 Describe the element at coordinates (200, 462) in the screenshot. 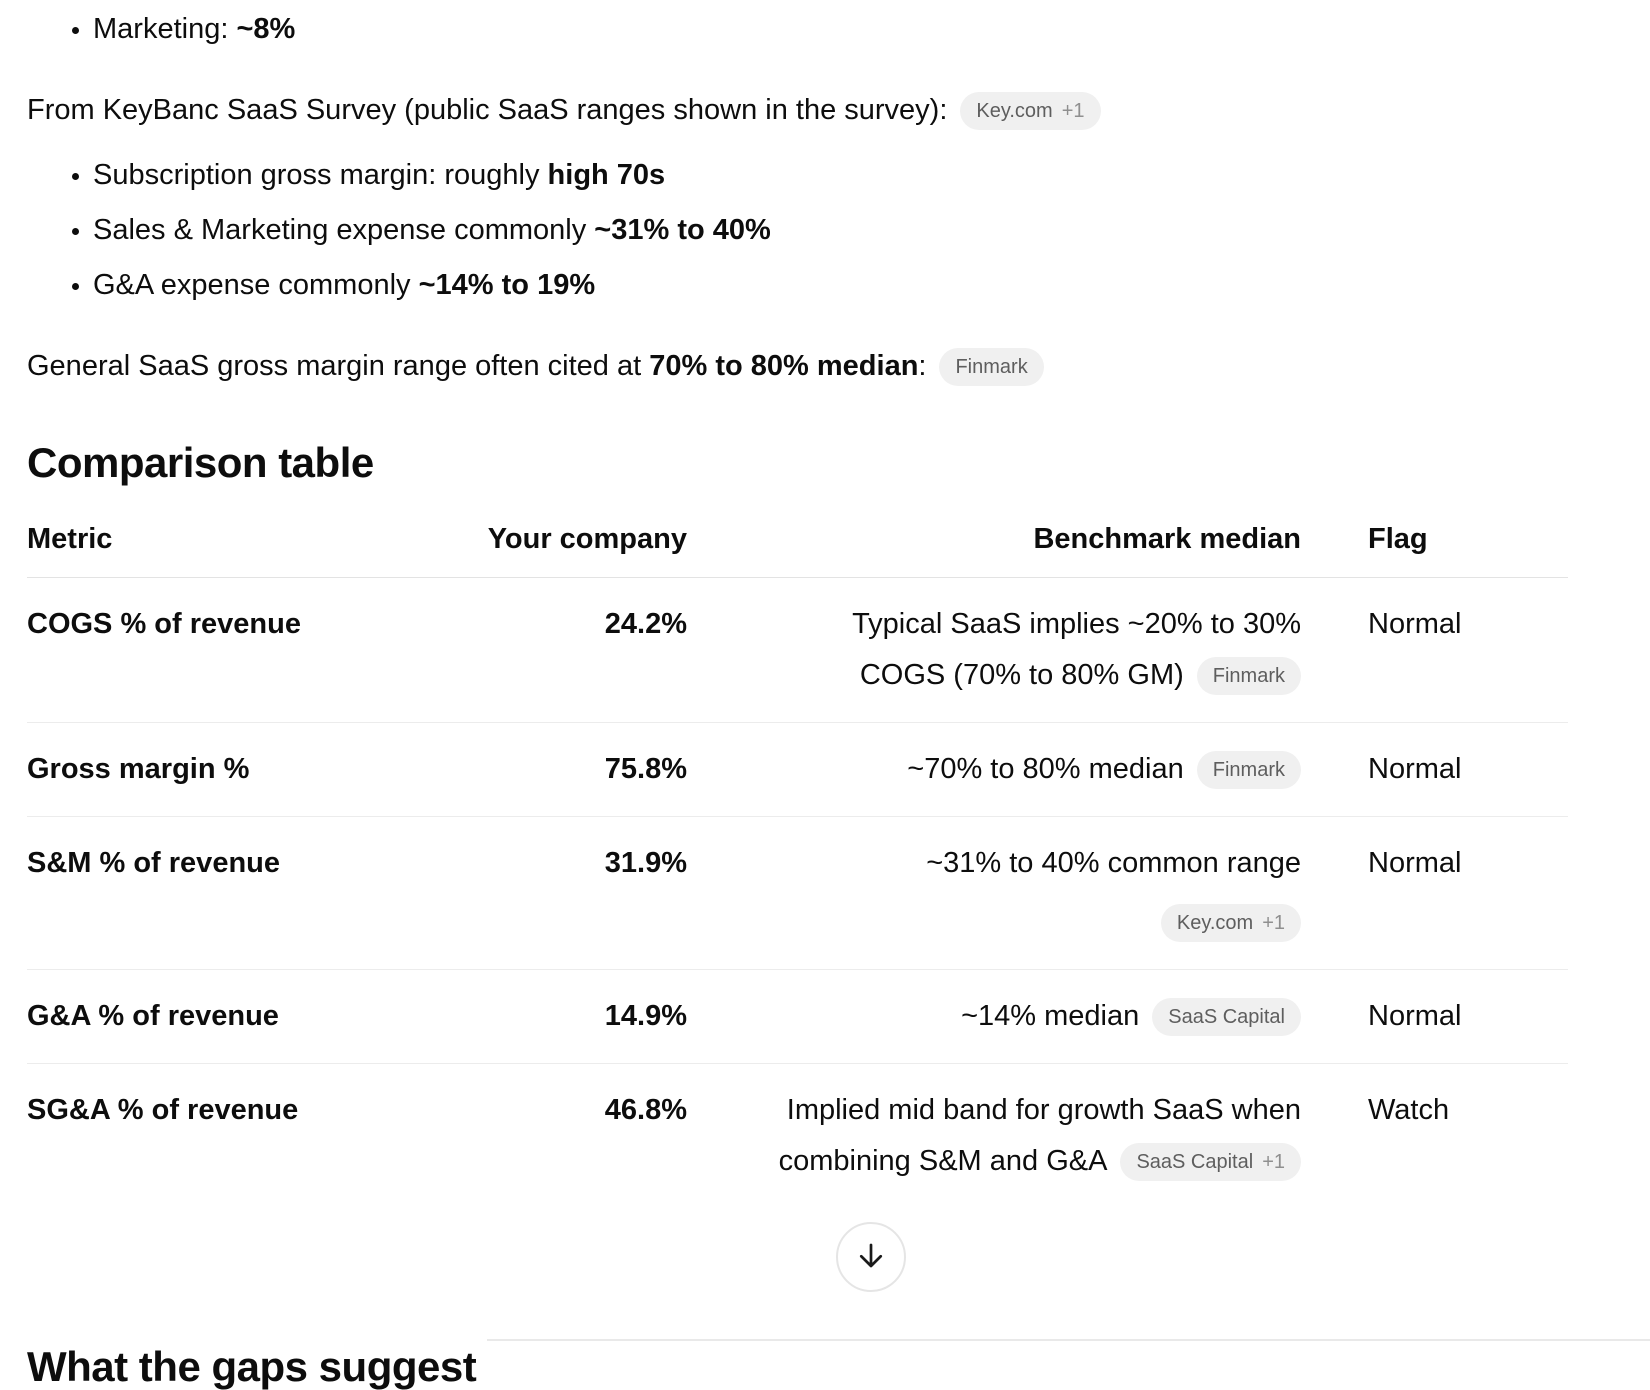

I see `section-title-comparison-table: Comparison table` at that location.